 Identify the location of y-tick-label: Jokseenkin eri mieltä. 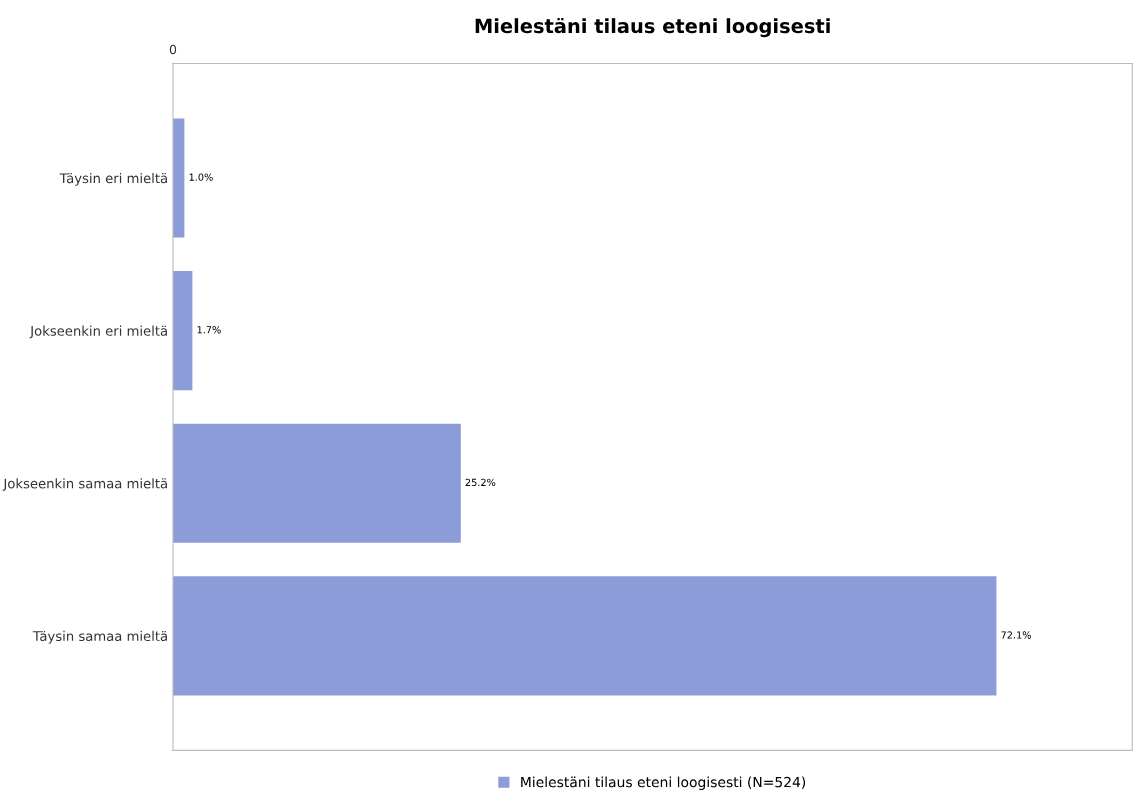
(98, 332).